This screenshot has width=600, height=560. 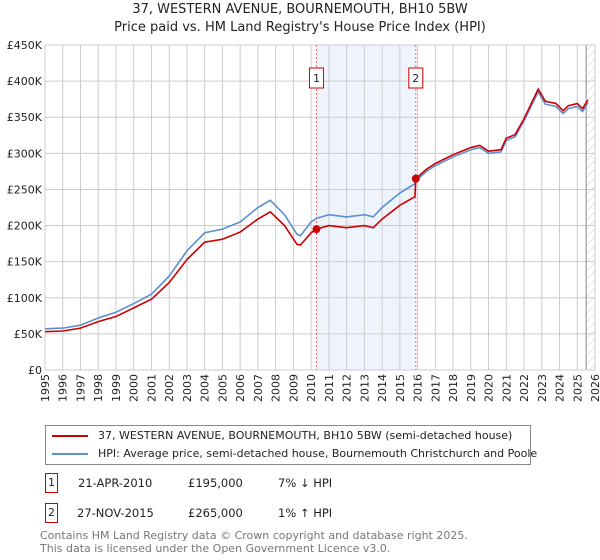 I want to click on x-tick-label: 2012, so click(x=347, y=388).